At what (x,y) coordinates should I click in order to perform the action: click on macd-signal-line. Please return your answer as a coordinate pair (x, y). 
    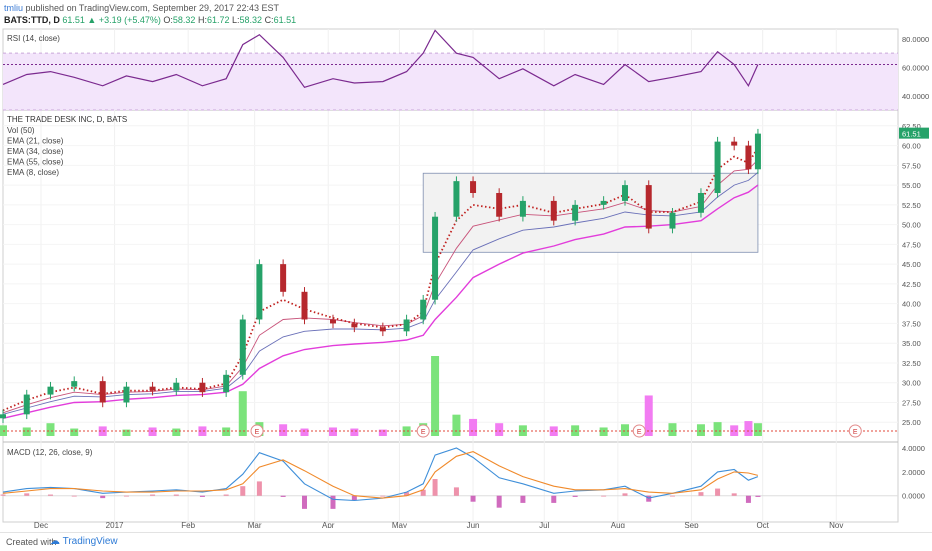
    Looking at the image, I should click on (380, 475).